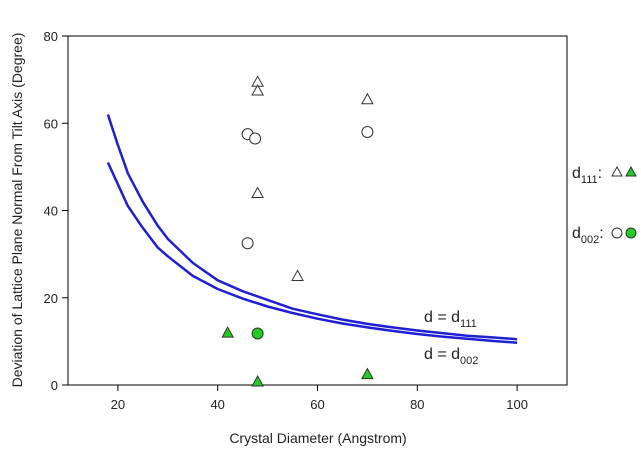 This screenshot has height=451, width=641. I want to click on legend-d002-main: d, so click(576, 233).